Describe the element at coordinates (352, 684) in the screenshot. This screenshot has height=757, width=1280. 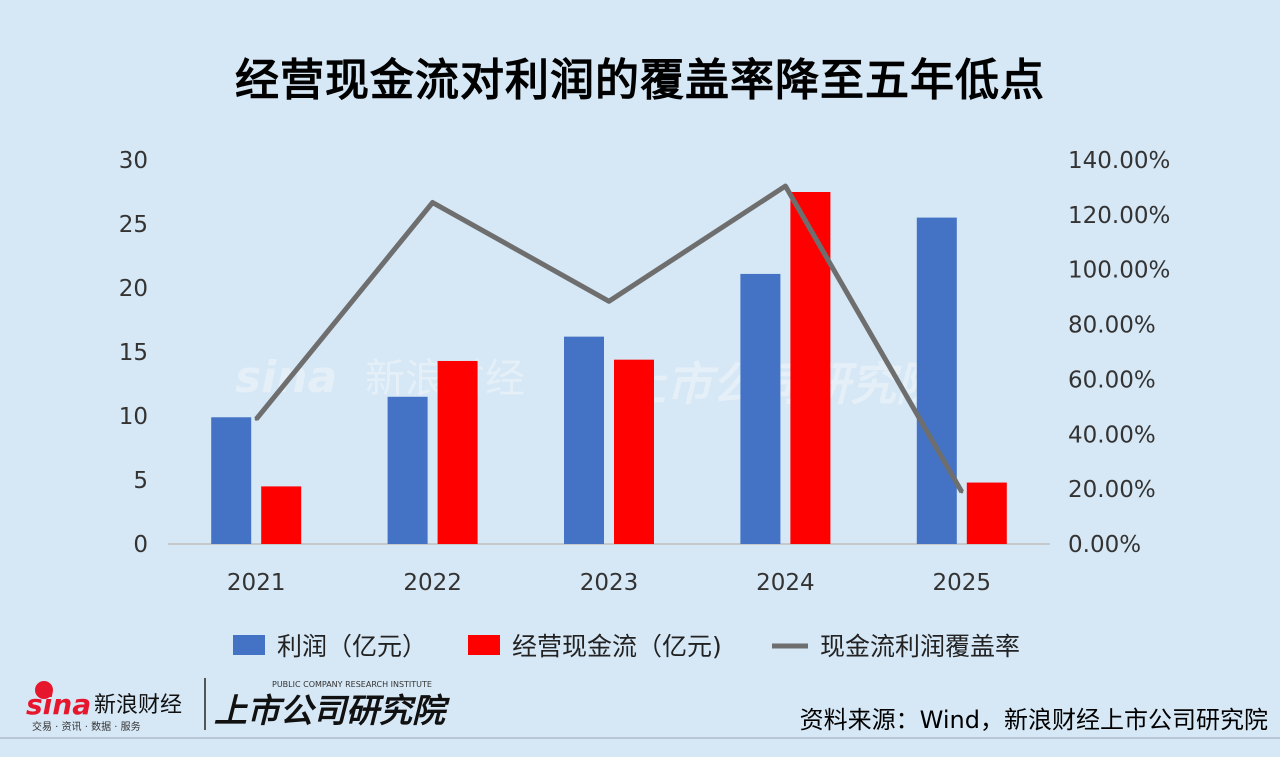
I see `institute-en: PUBLIC COMPANY RESEARCH INSTITUTE` at that location.